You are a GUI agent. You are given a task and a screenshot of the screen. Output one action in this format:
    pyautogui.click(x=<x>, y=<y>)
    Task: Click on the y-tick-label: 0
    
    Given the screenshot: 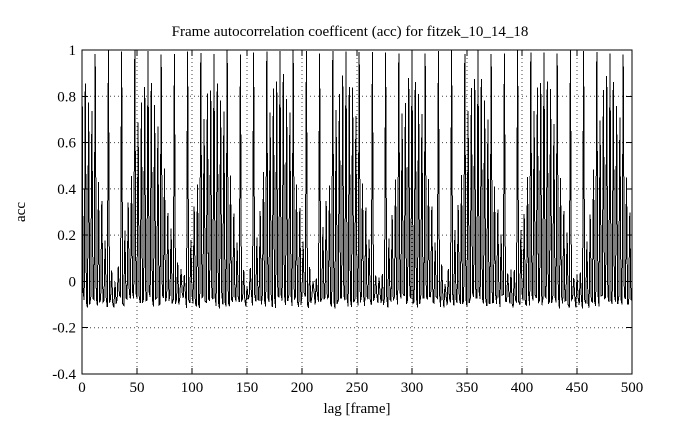 What is the action you would take?
    pyautogui.click(x=73, y=282)
    